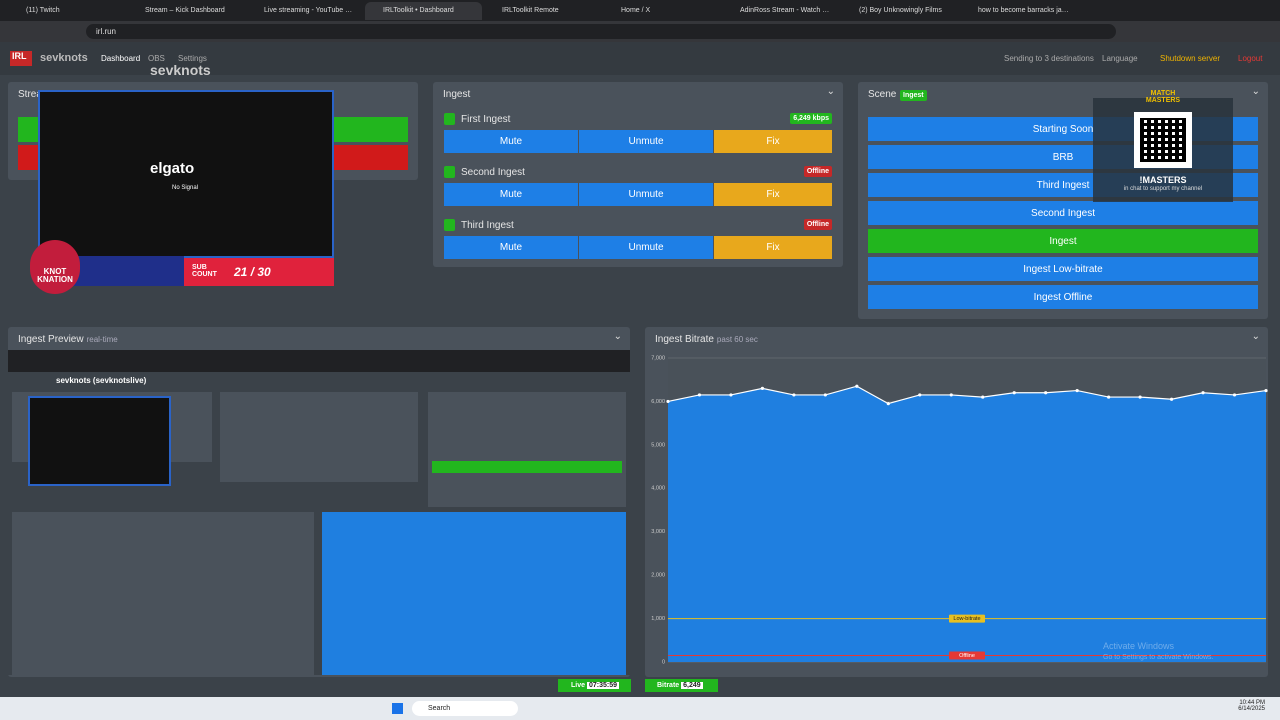 The width and height of the screenshot is (1280, 720). Describe the element at coordinates (51, 339) in the screenshot. I see `title-text: Ingest Preview` at that location.